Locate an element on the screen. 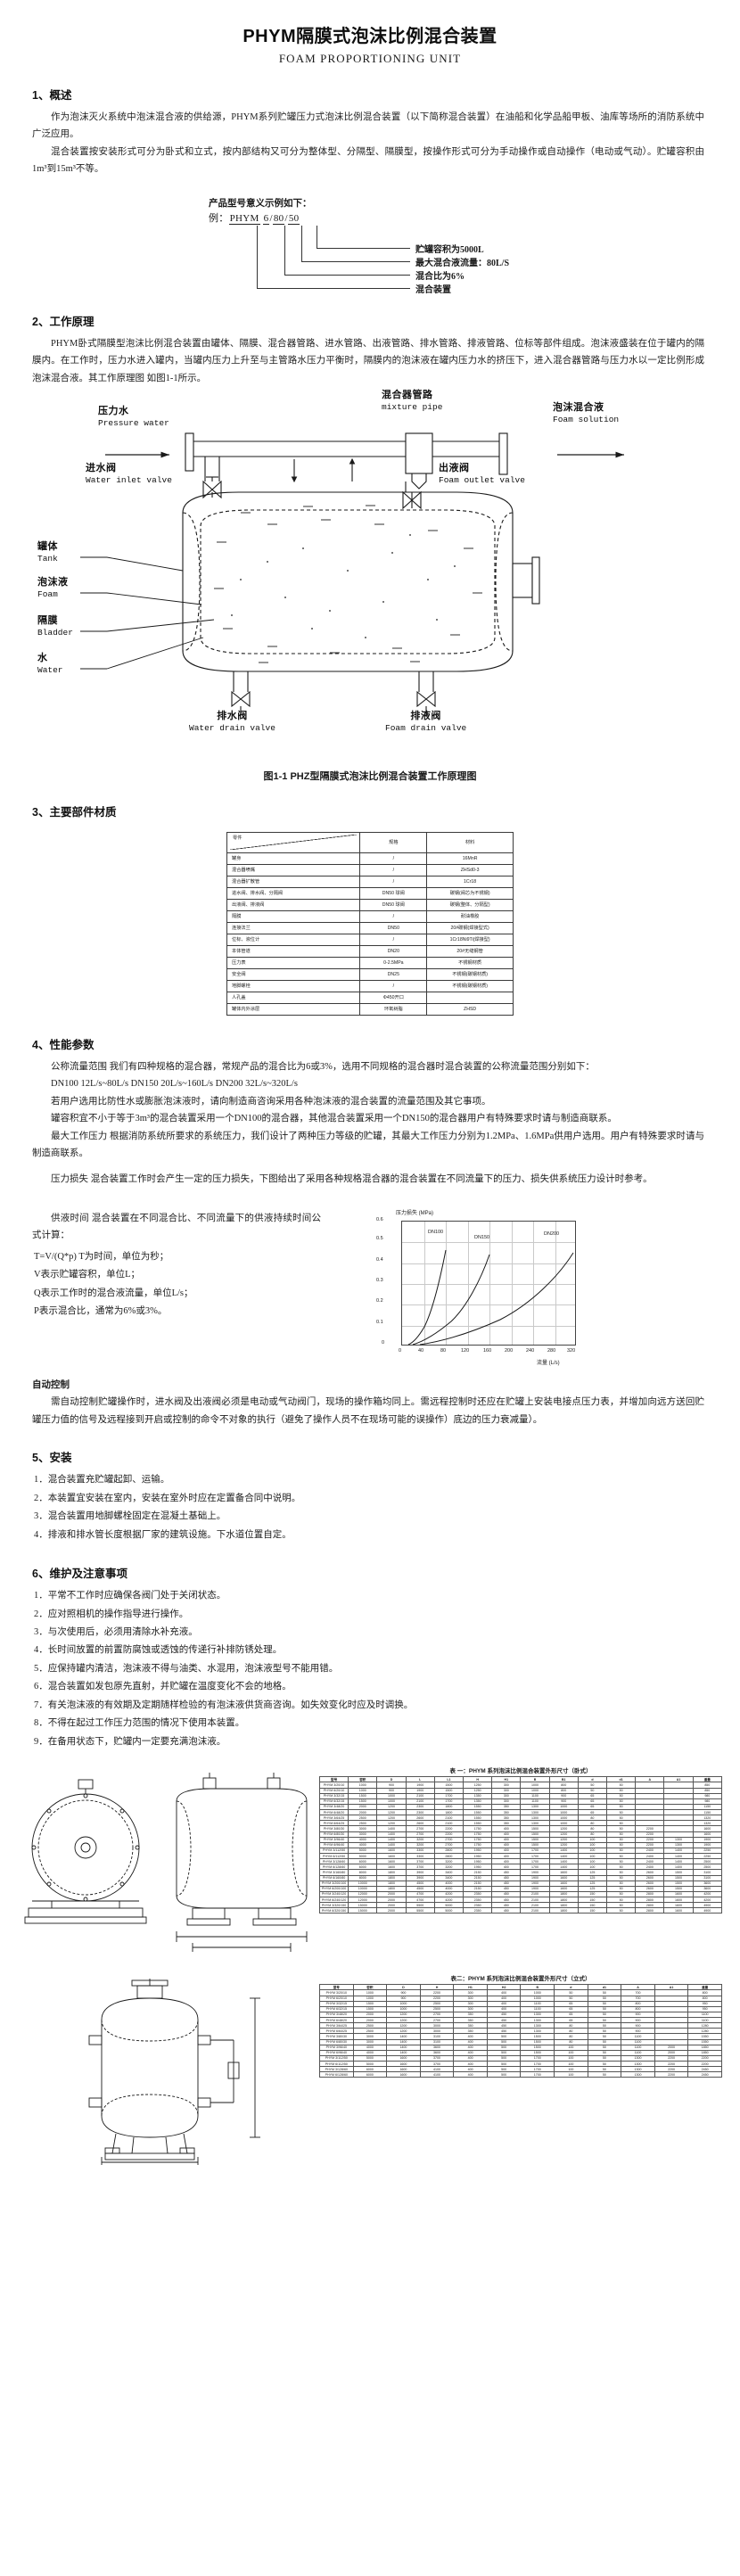 The height and width of the screenshot is (2576, 740). material-header-material: 材料 is located at coordinates (470, 842).